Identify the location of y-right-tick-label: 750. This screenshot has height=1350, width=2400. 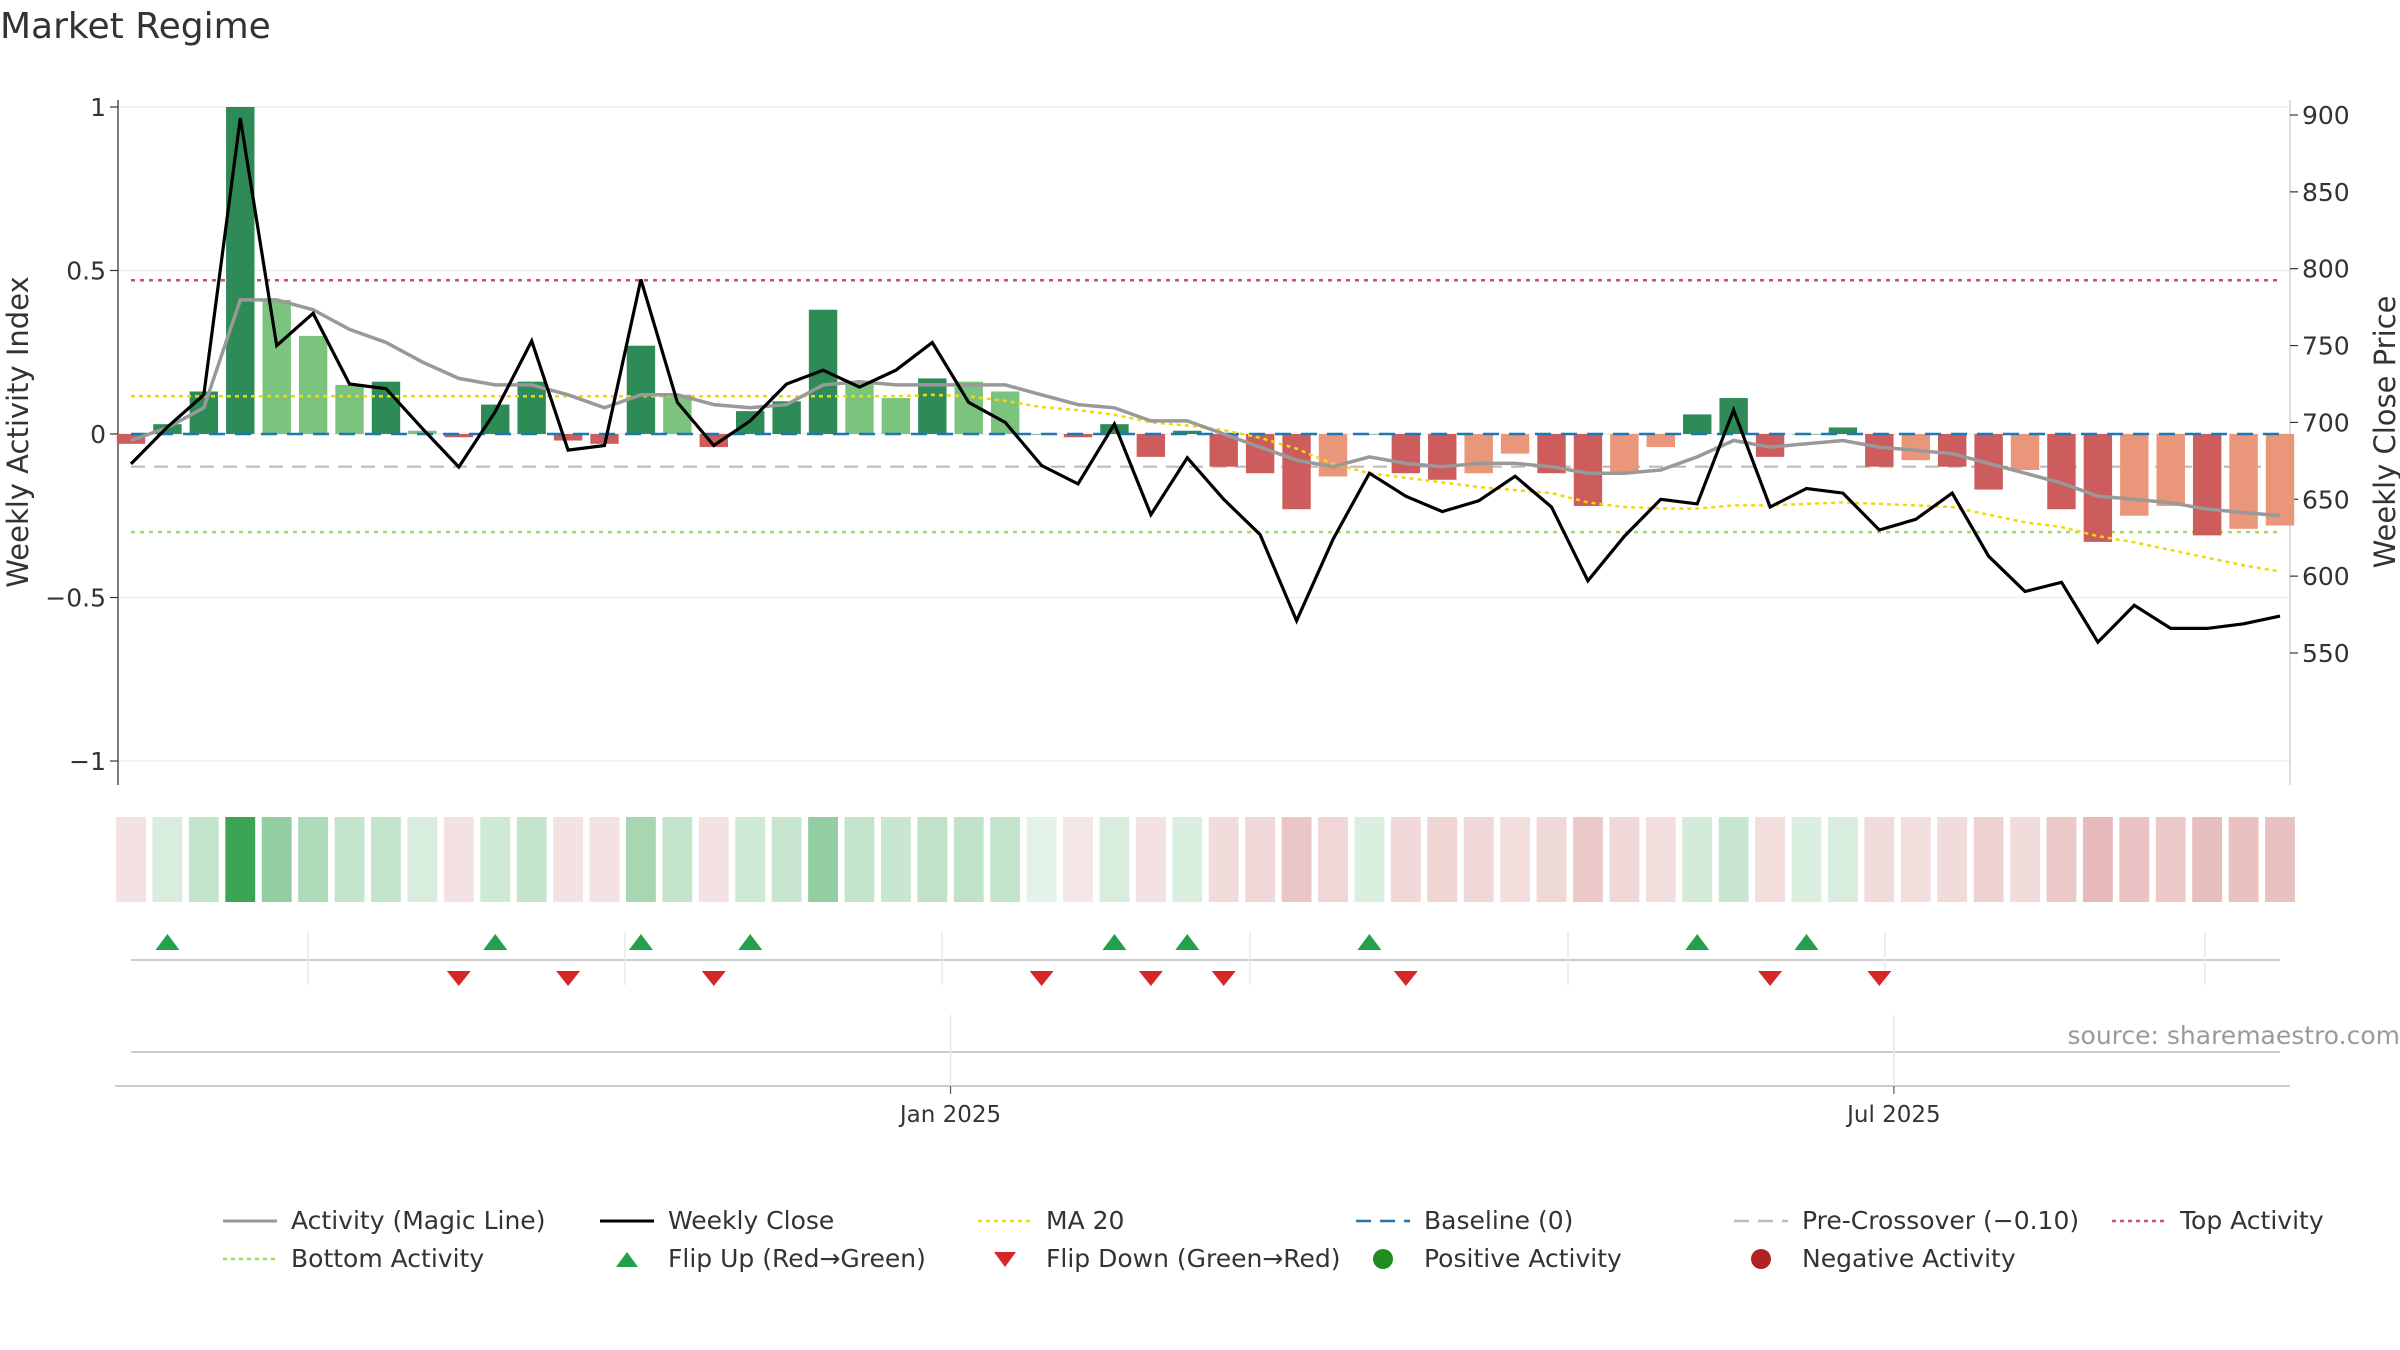
(2326, 346).